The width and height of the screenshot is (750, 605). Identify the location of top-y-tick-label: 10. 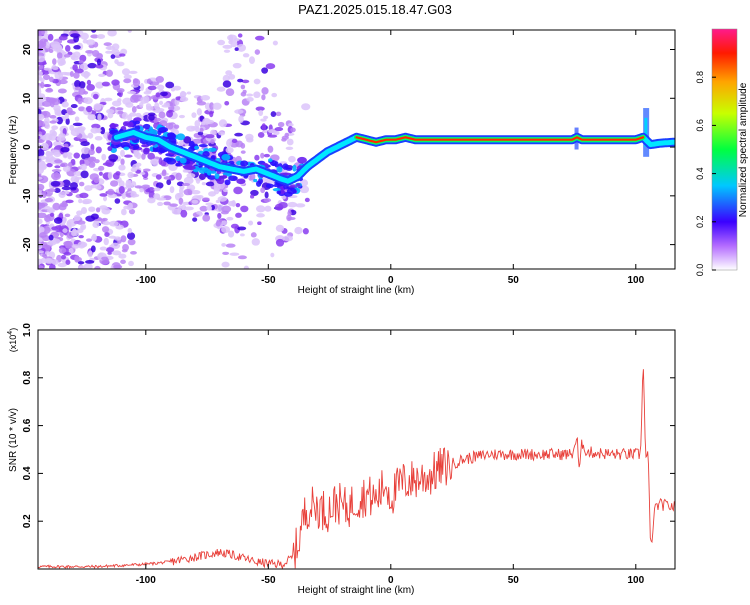
(27, 98).